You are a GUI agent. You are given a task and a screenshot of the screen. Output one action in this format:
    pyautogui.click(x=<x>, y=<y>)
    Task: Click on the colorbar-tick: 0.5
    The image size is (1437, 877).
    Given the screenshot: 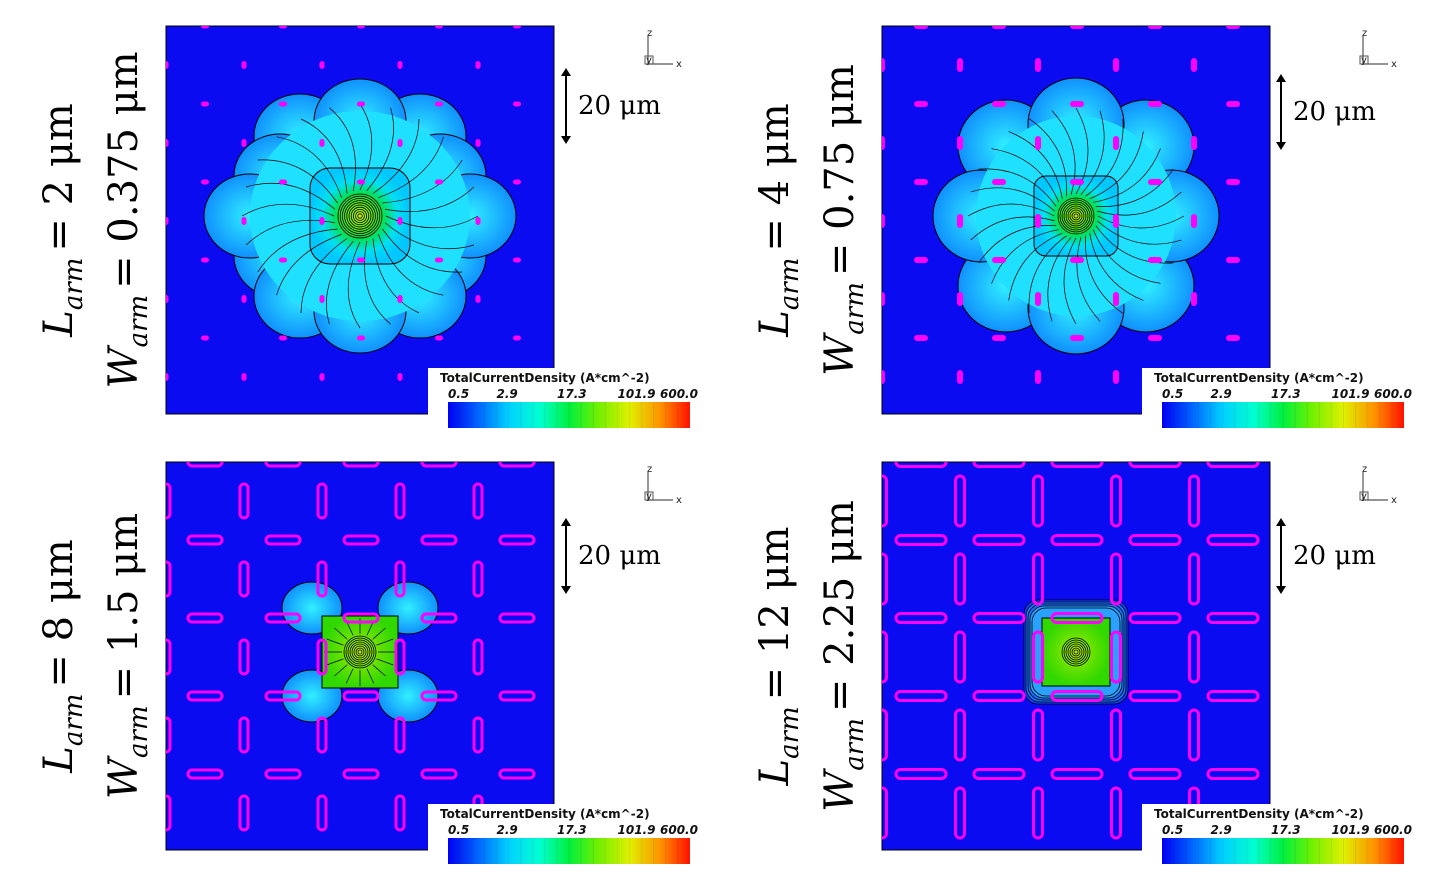 What is the action you would take?
    pyautogui.click(x=458, y=394)
    